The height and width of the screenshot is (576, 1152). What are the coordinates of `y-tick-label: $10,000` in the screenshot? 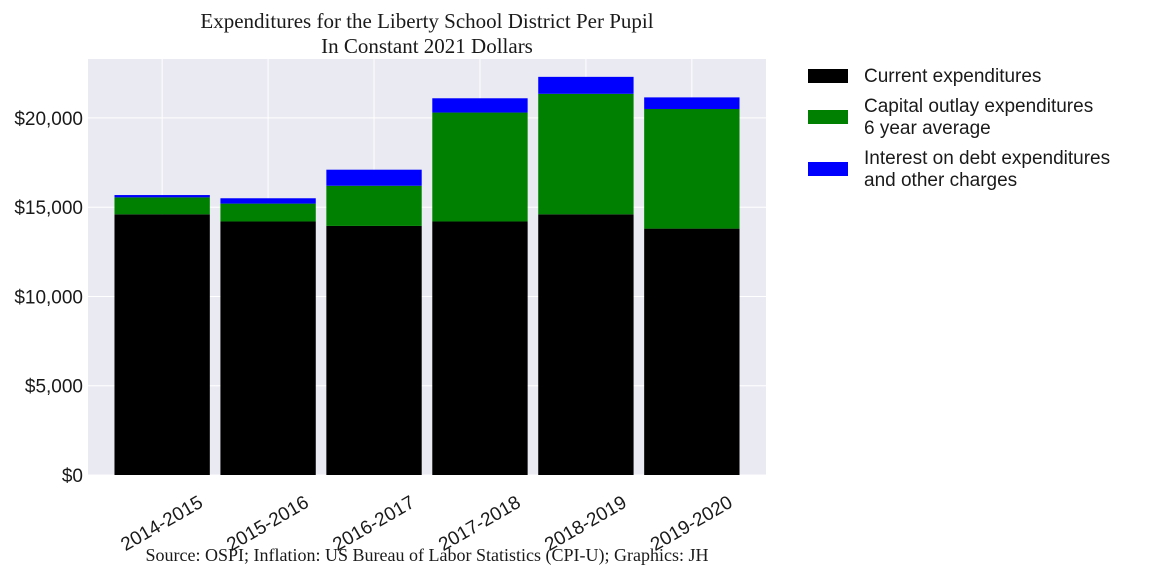 It's located at (48, 297).